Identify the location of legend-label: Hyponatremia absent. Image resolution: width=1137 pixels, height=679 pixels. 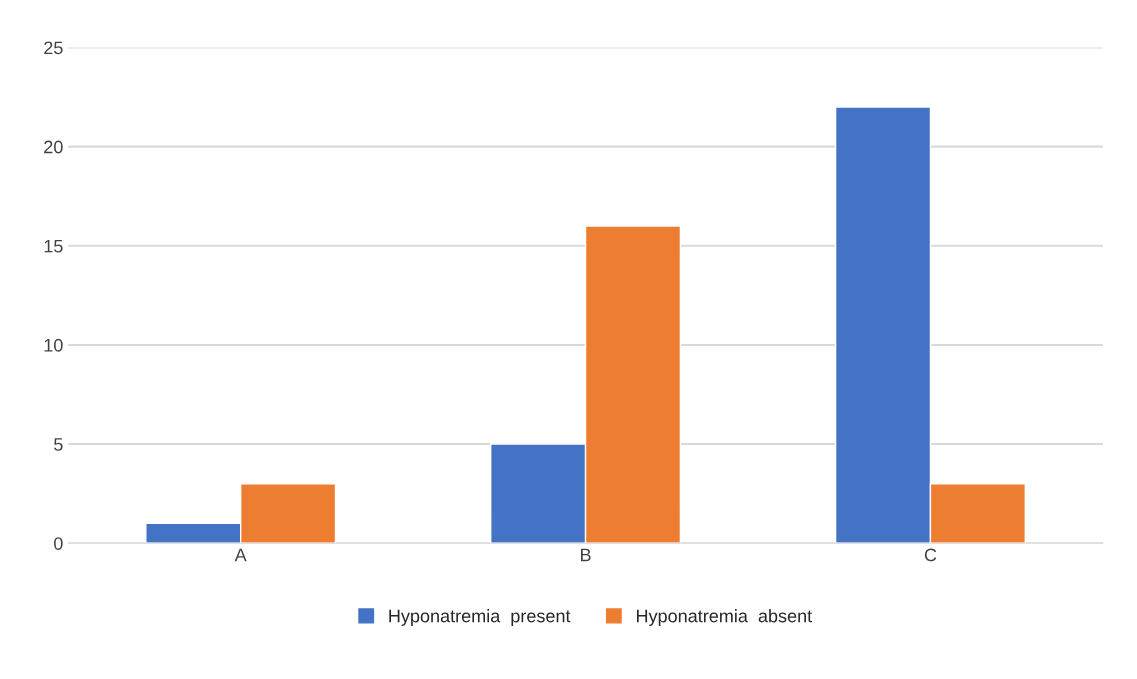
(724, 617).